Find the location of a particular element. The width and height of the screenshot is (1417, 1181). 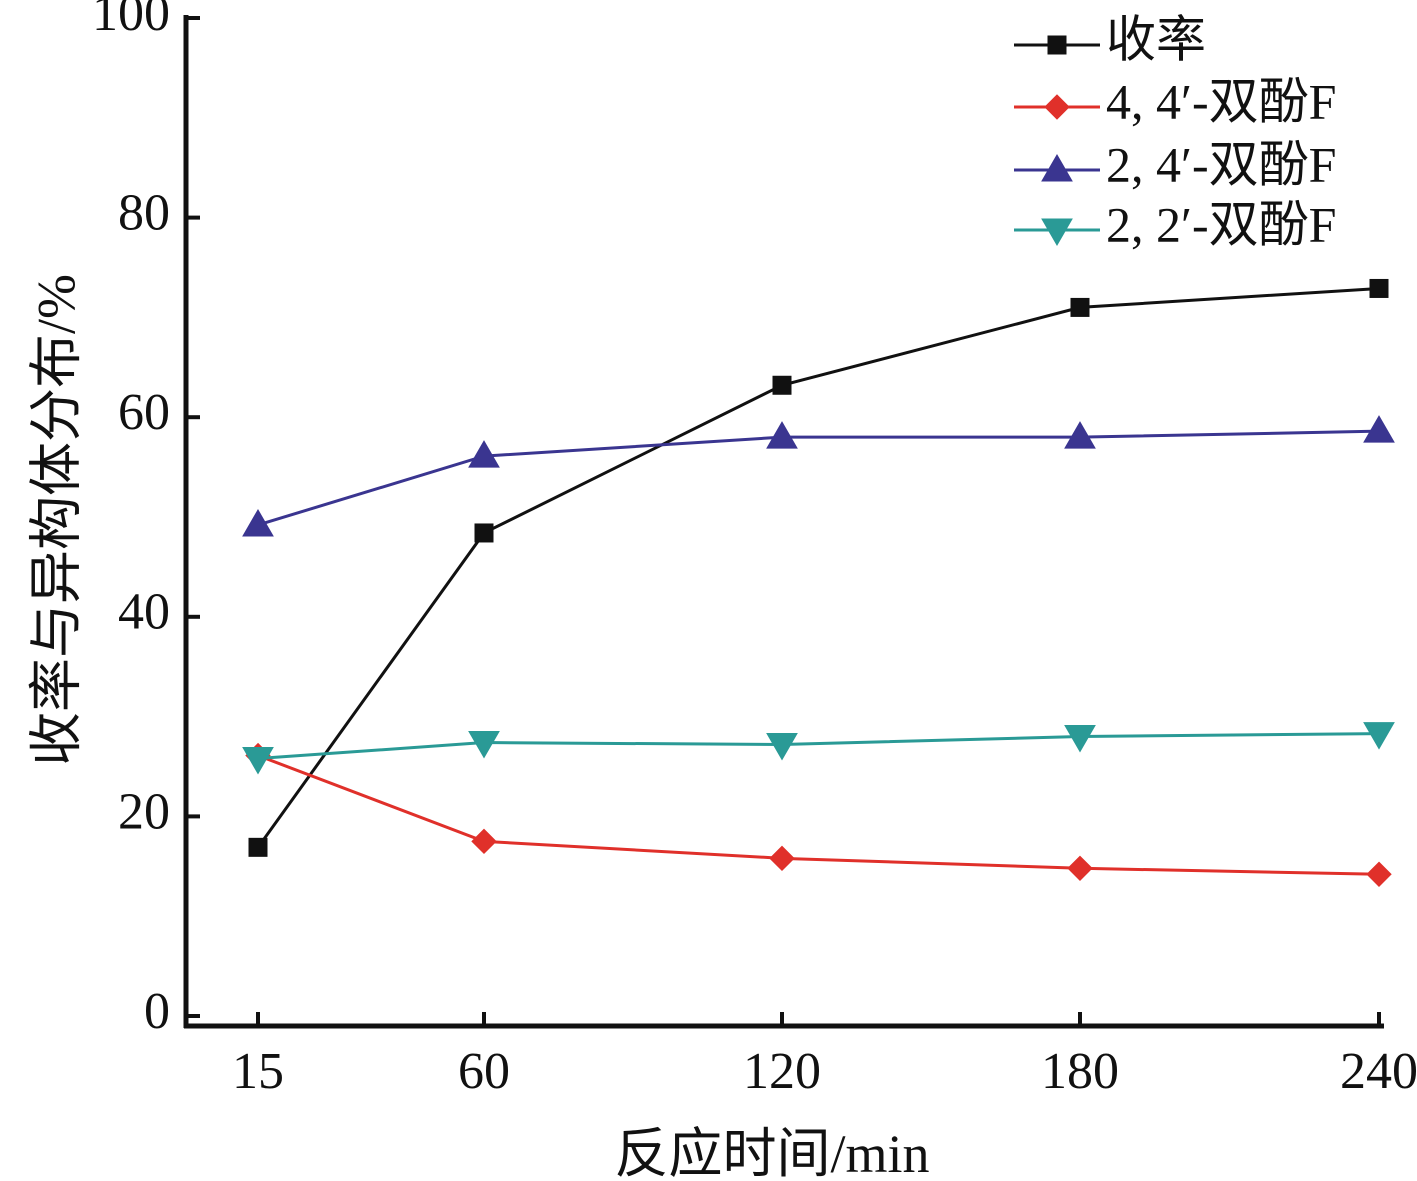

x-ticks: 15 60 120 180 240 is located at coordinates (824, 1056).